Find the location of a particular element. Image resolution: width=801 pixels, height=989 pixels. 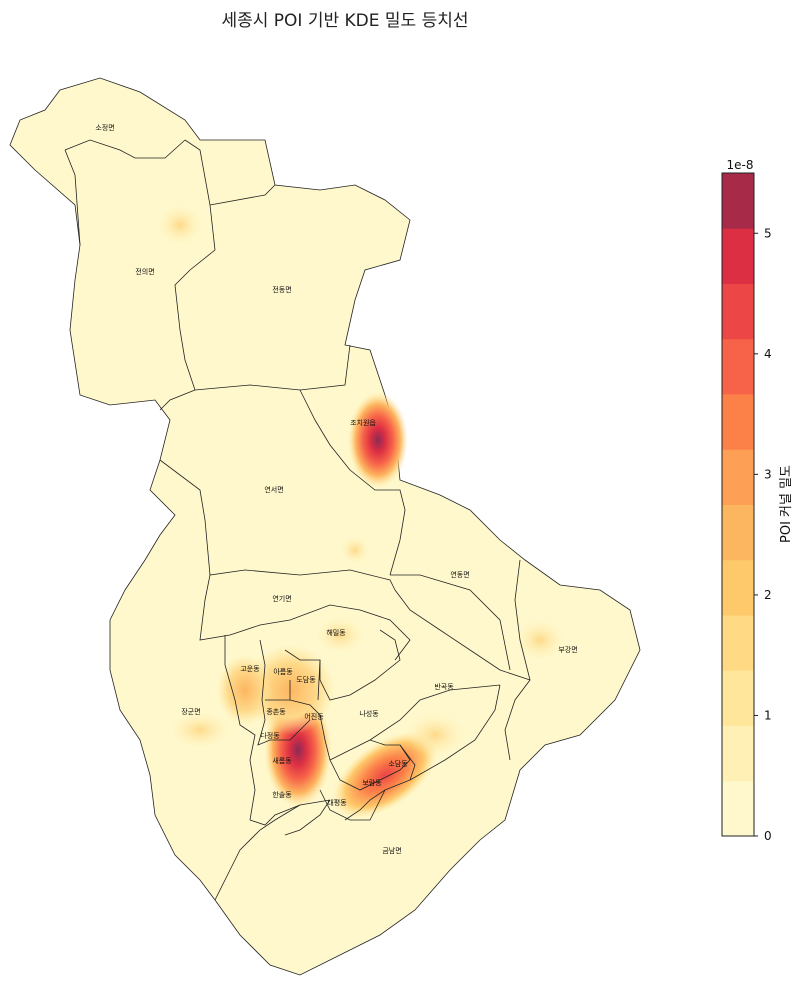

map-title: 세종시 POI 기반 KDE 밀도 등치선 is located at coordinates (345, 21).